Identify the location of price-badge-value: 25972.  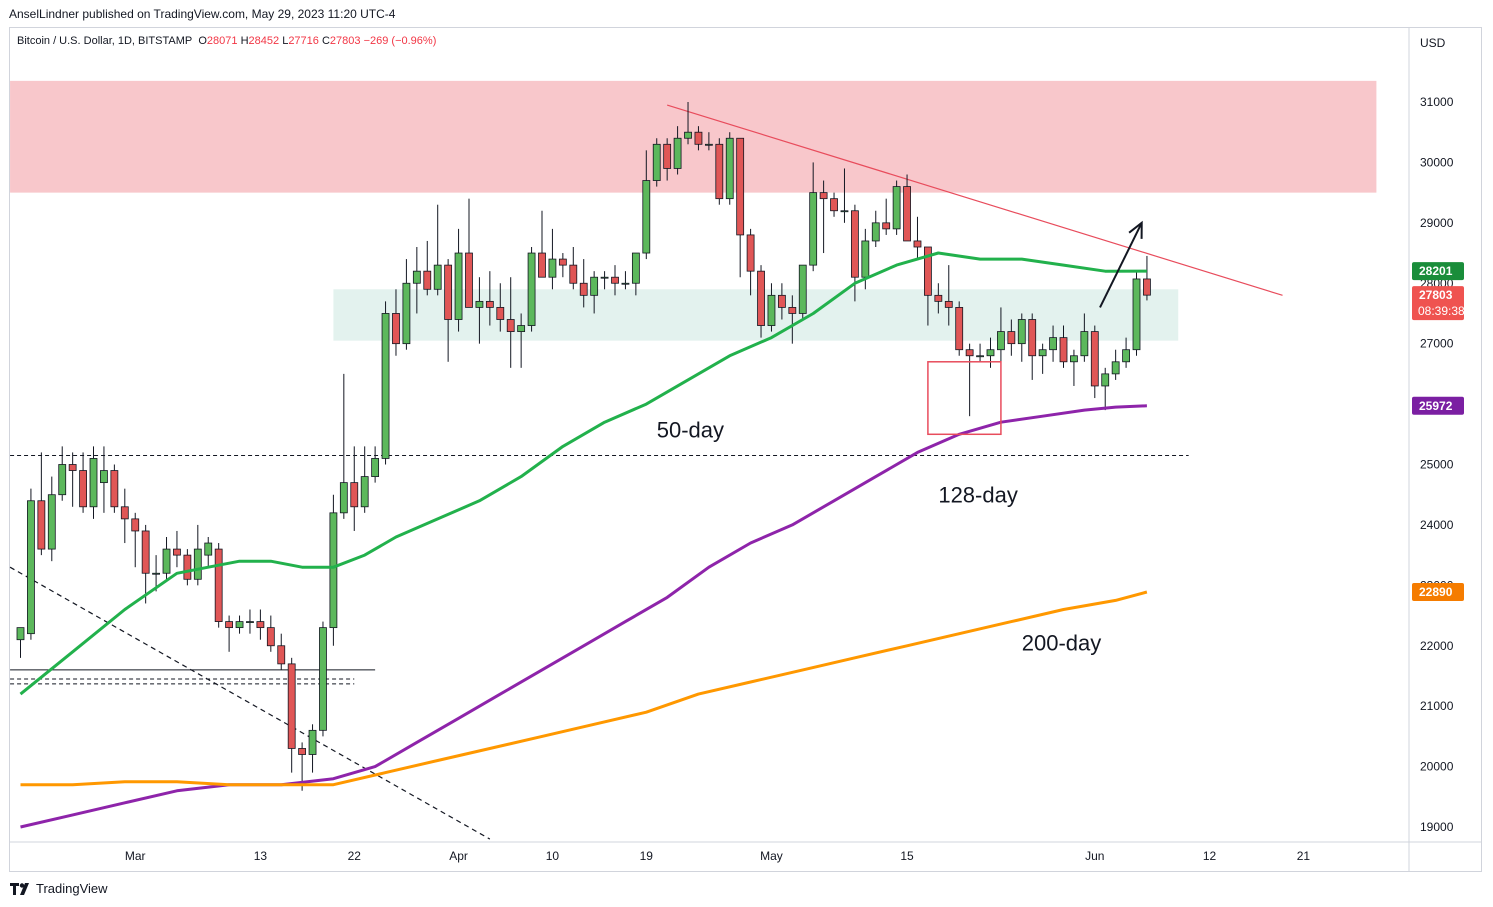
(1436, 406).